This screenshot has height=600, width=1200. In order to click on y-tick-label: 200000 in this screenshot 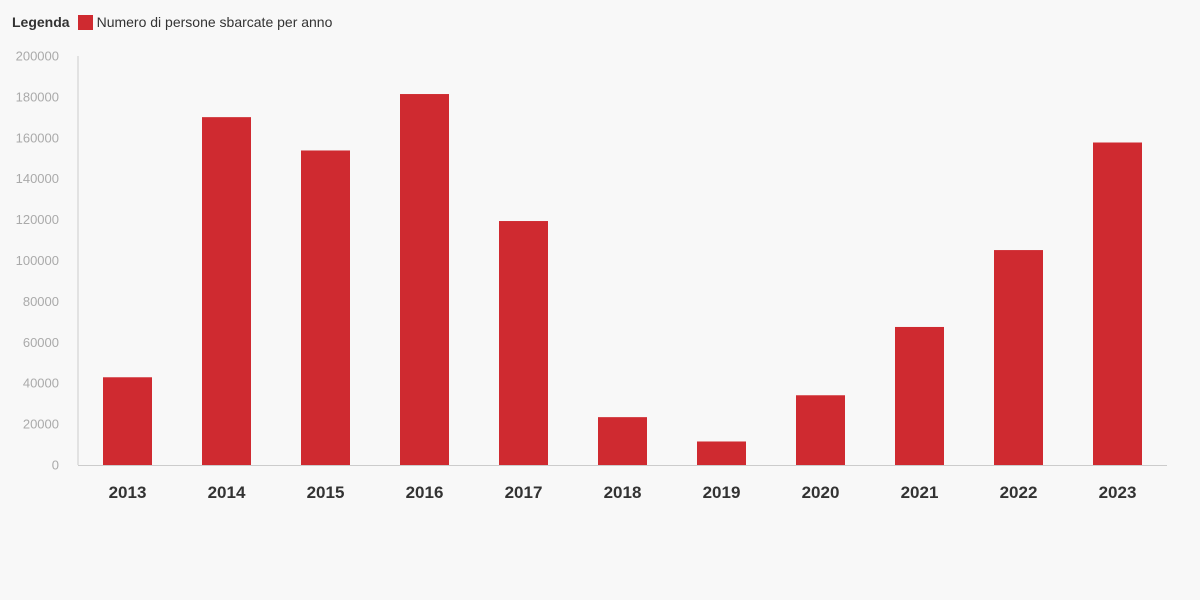, I will do `click(37, 56)`.